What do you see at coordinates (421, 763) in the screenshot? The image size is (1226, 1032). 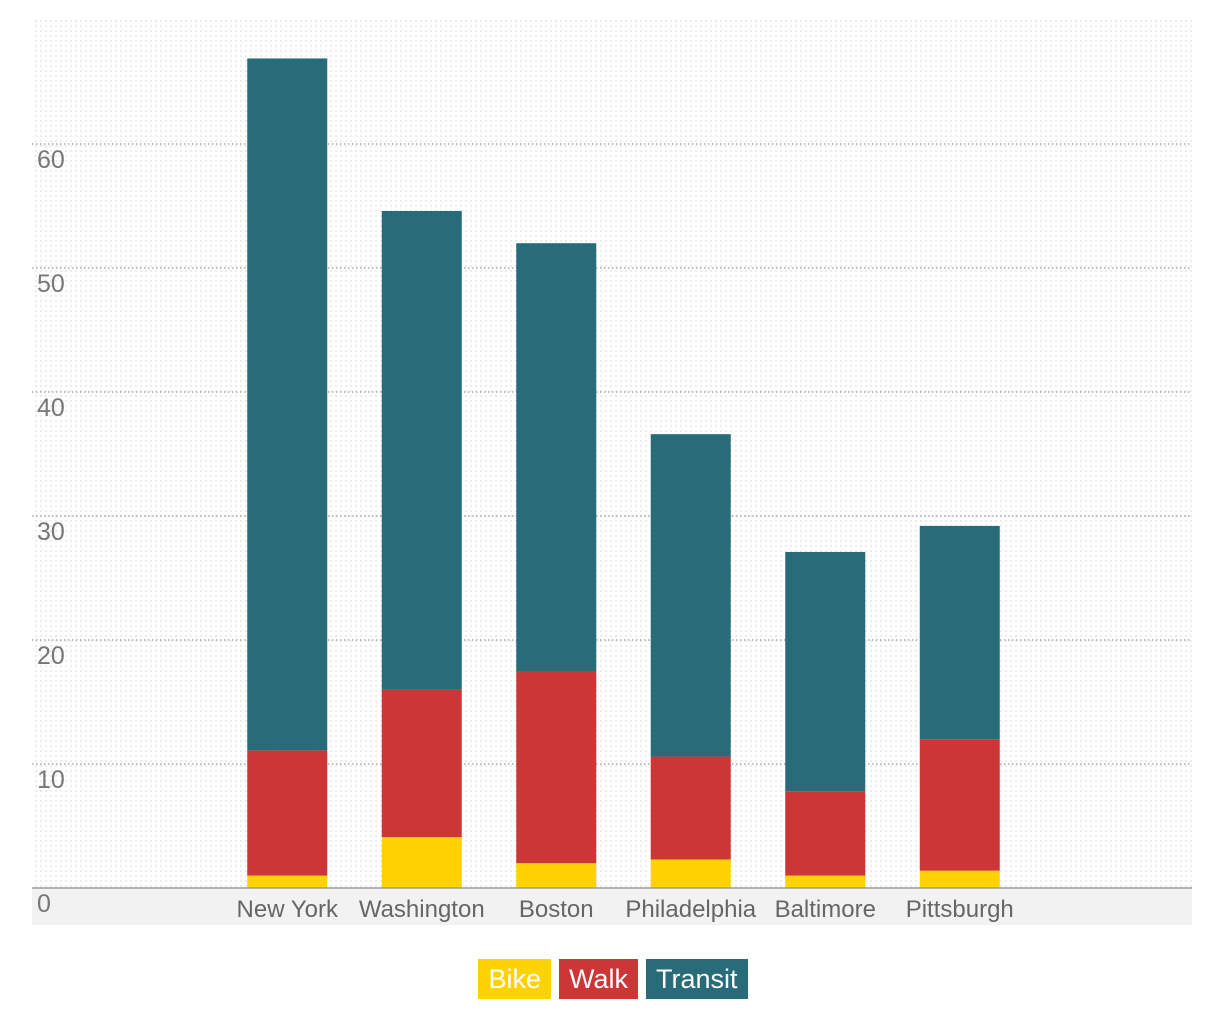 I see `bar-walk-washington` at bounding box center [421, 763].